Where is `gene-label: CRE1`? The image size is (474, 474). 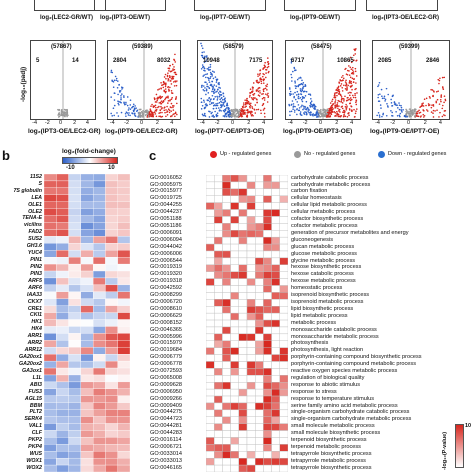
gene-label: CRE1 is located at coordinates (34, 308).